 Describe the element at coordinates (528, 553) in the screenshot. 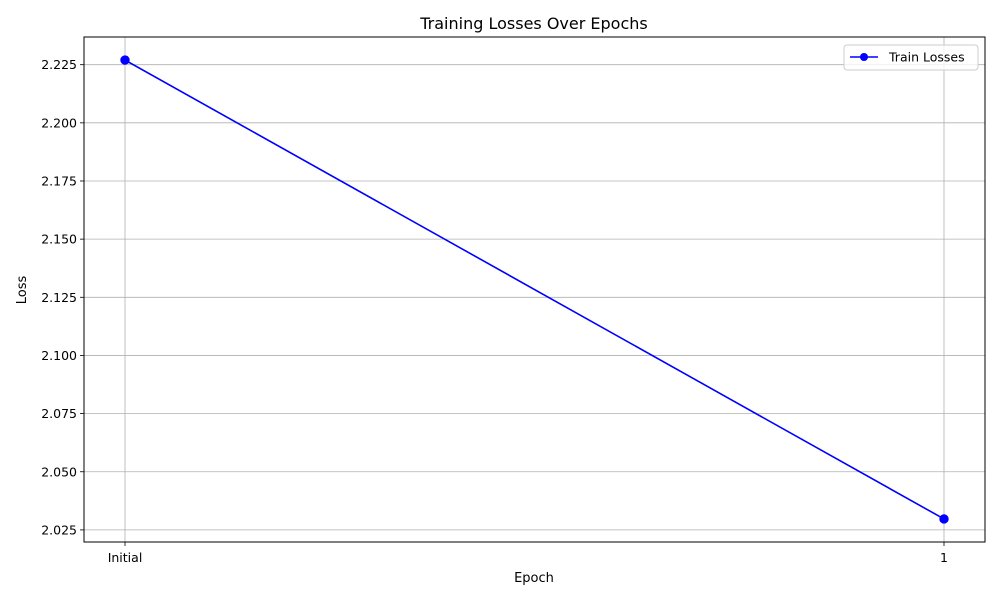

I see `x-axis-ticks: Initial 1` at that location.